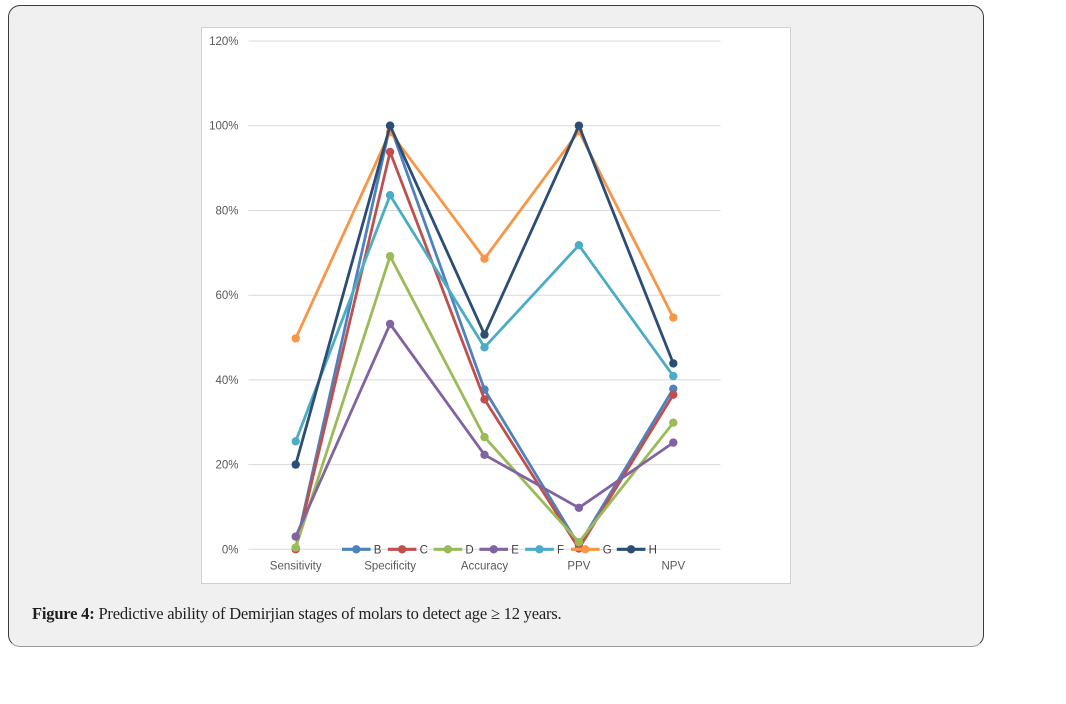 The width and height of the screenshot is (1066, 704). I want to click on svg-text: Sensitivity, so click(296, 567).